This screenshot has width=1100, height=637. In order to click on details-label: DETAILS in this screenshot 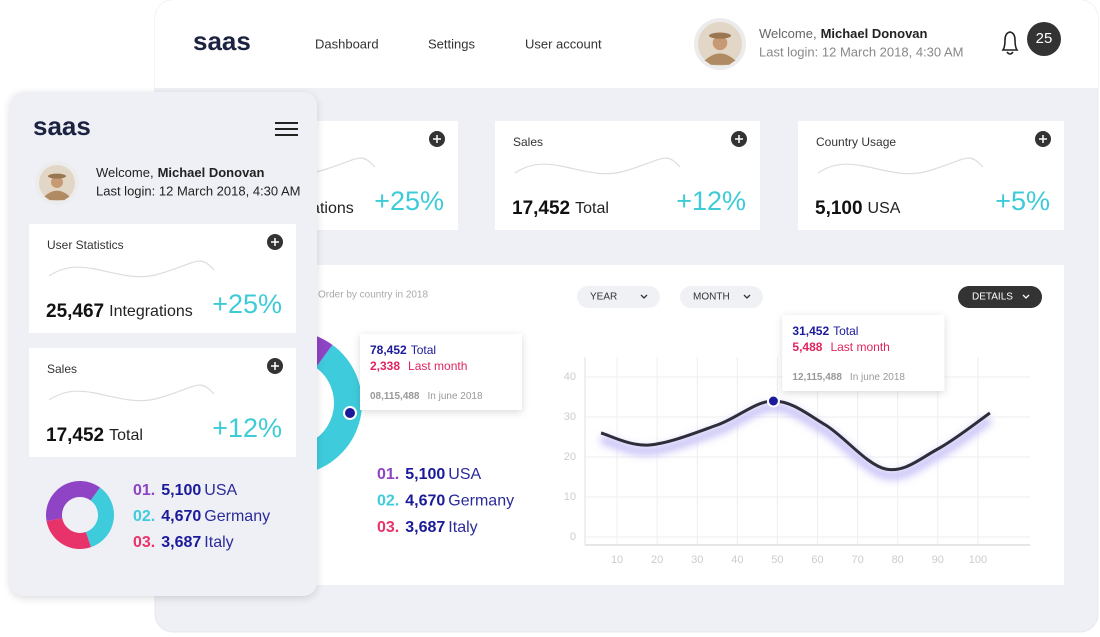, I will do `click(992, 297)`.